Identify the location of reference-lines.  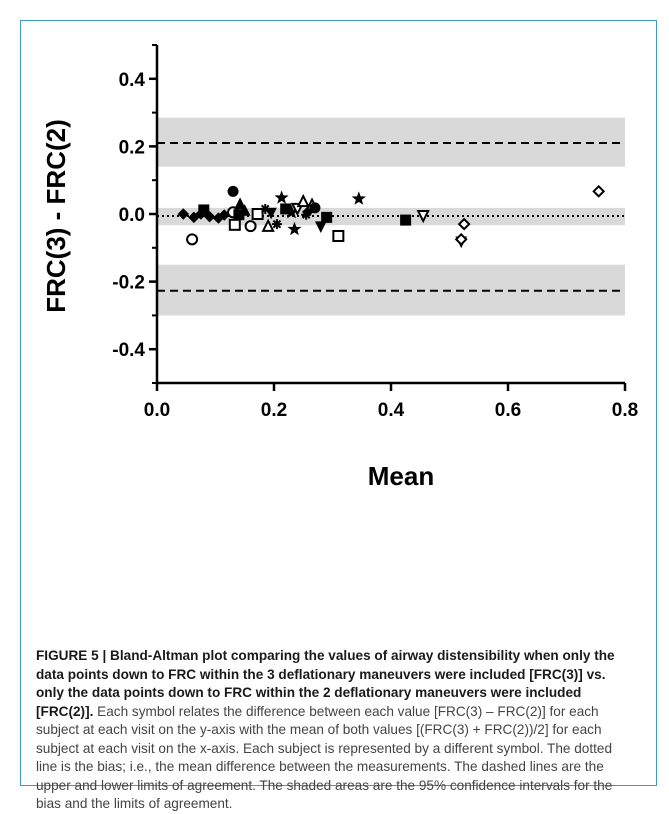
(391, 217).